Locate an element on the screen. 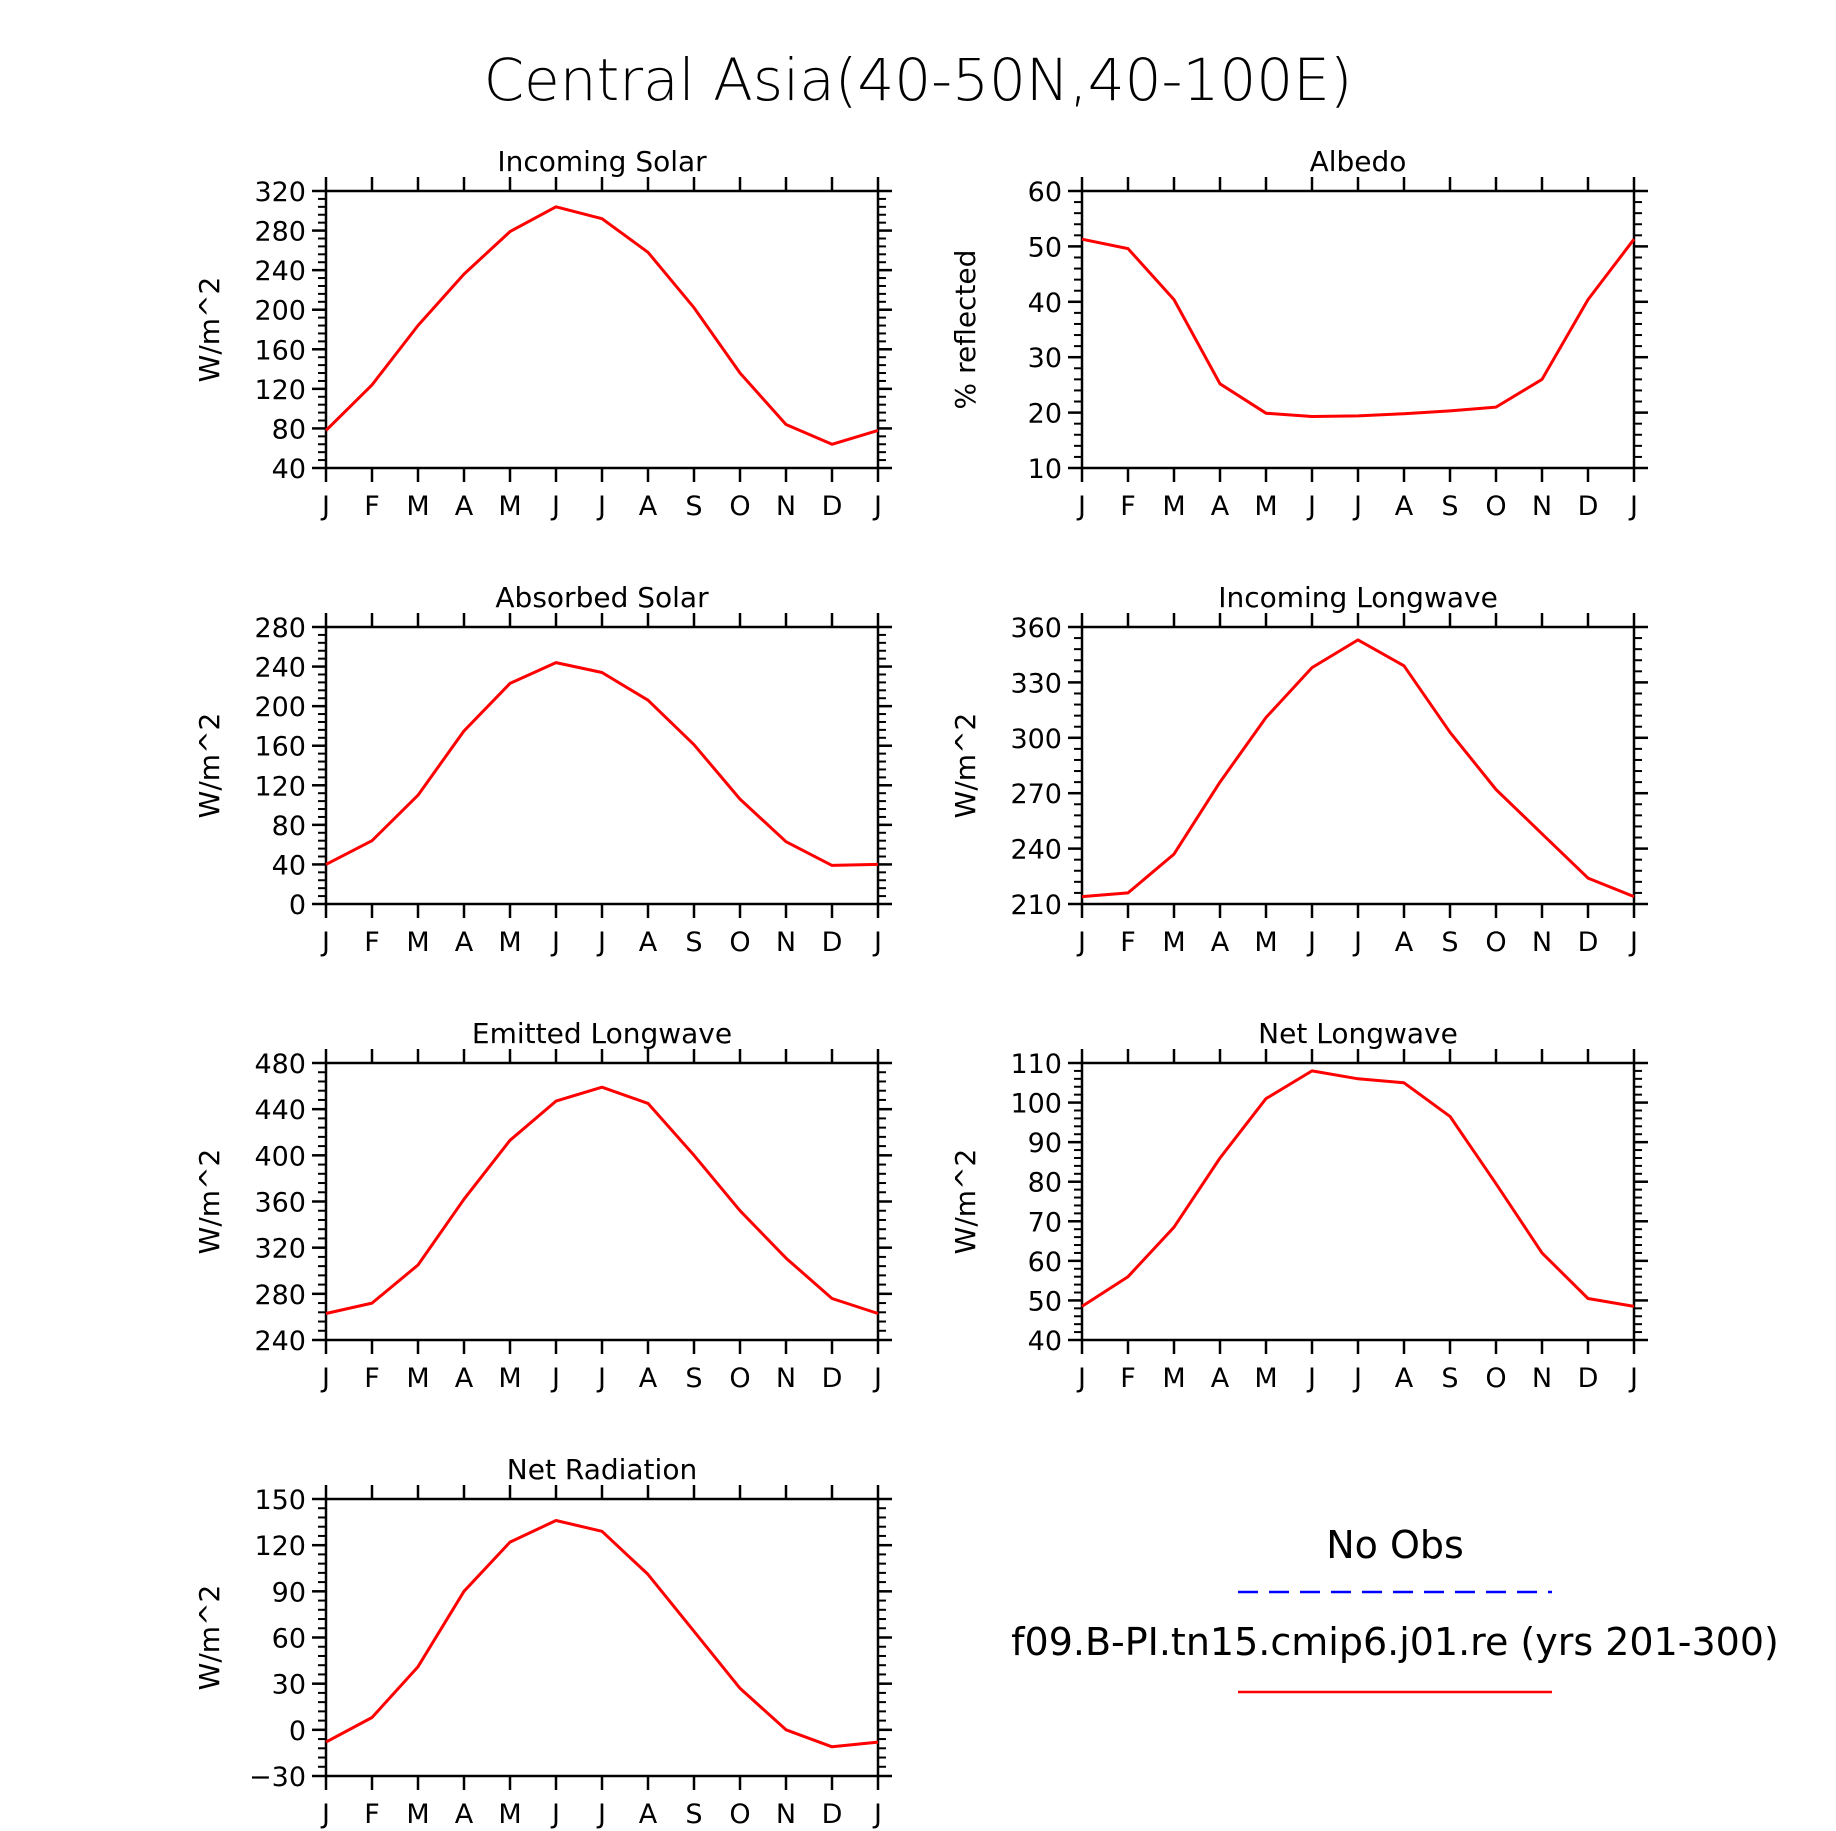  y-tick-label: 480 is located at coordinates (280, 1064).